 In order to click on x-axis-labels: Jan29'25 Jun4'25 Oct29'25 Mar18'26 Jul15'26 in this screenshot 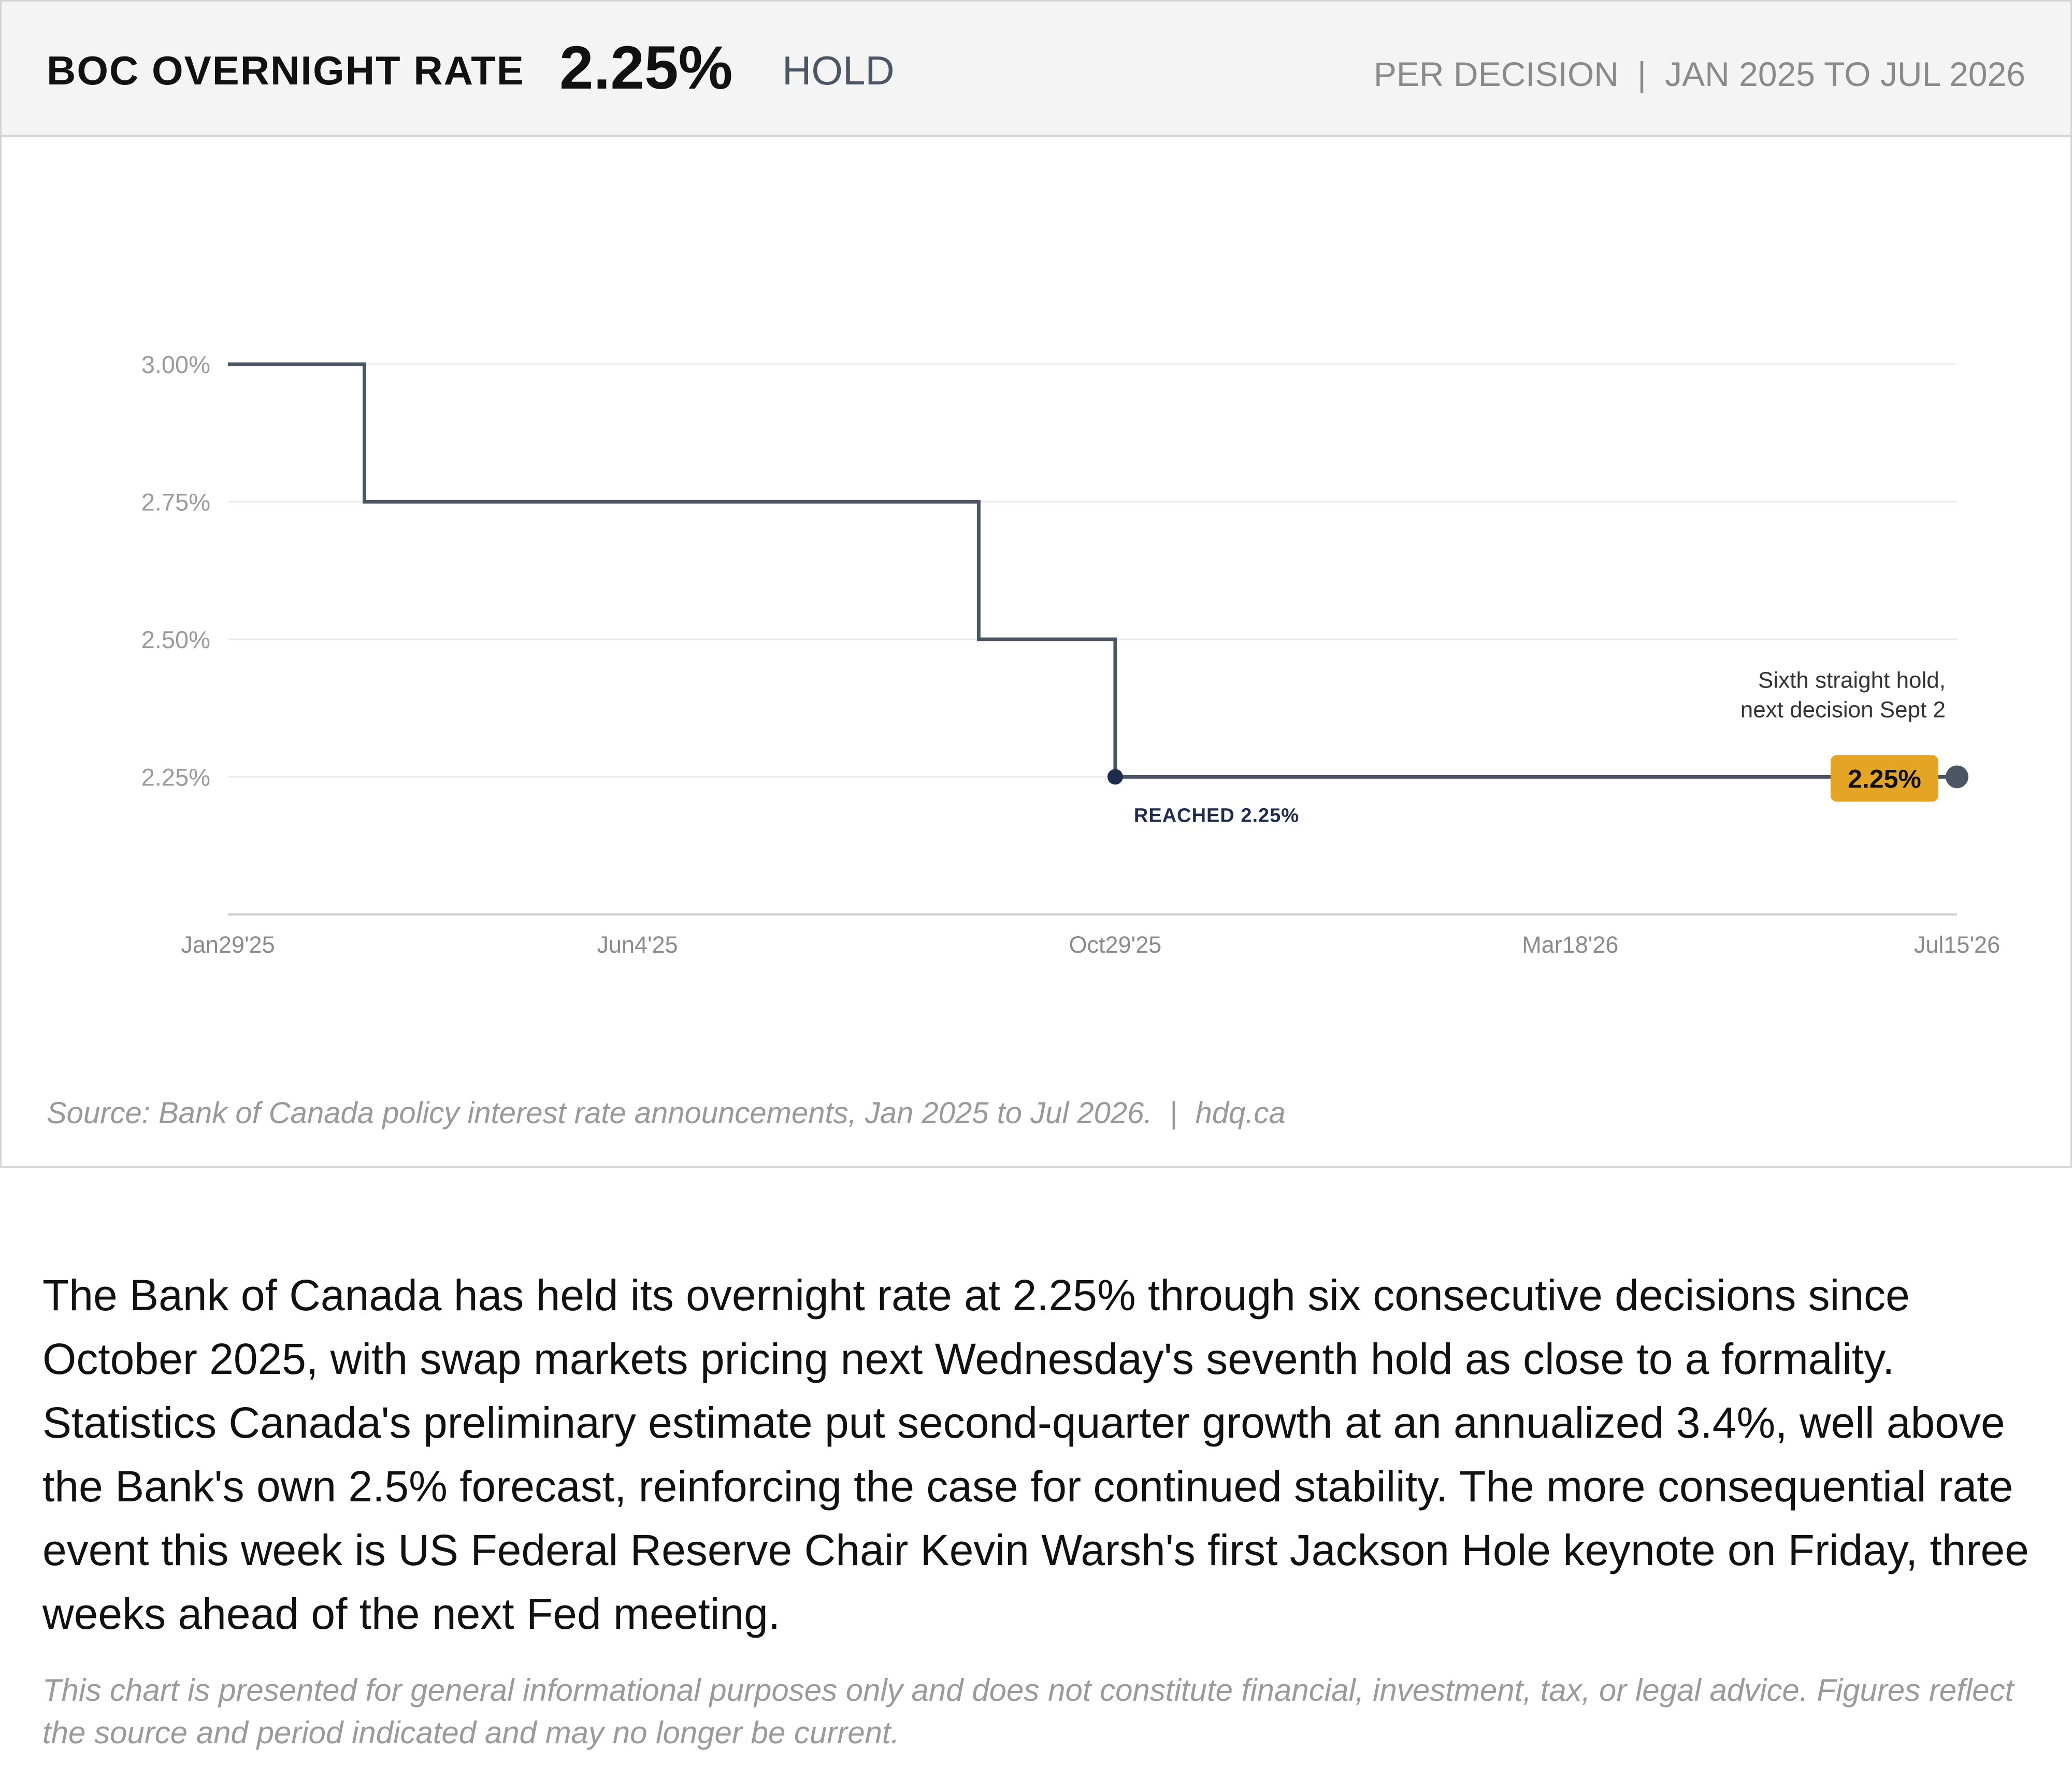, I will do `click(1090, 944)`.